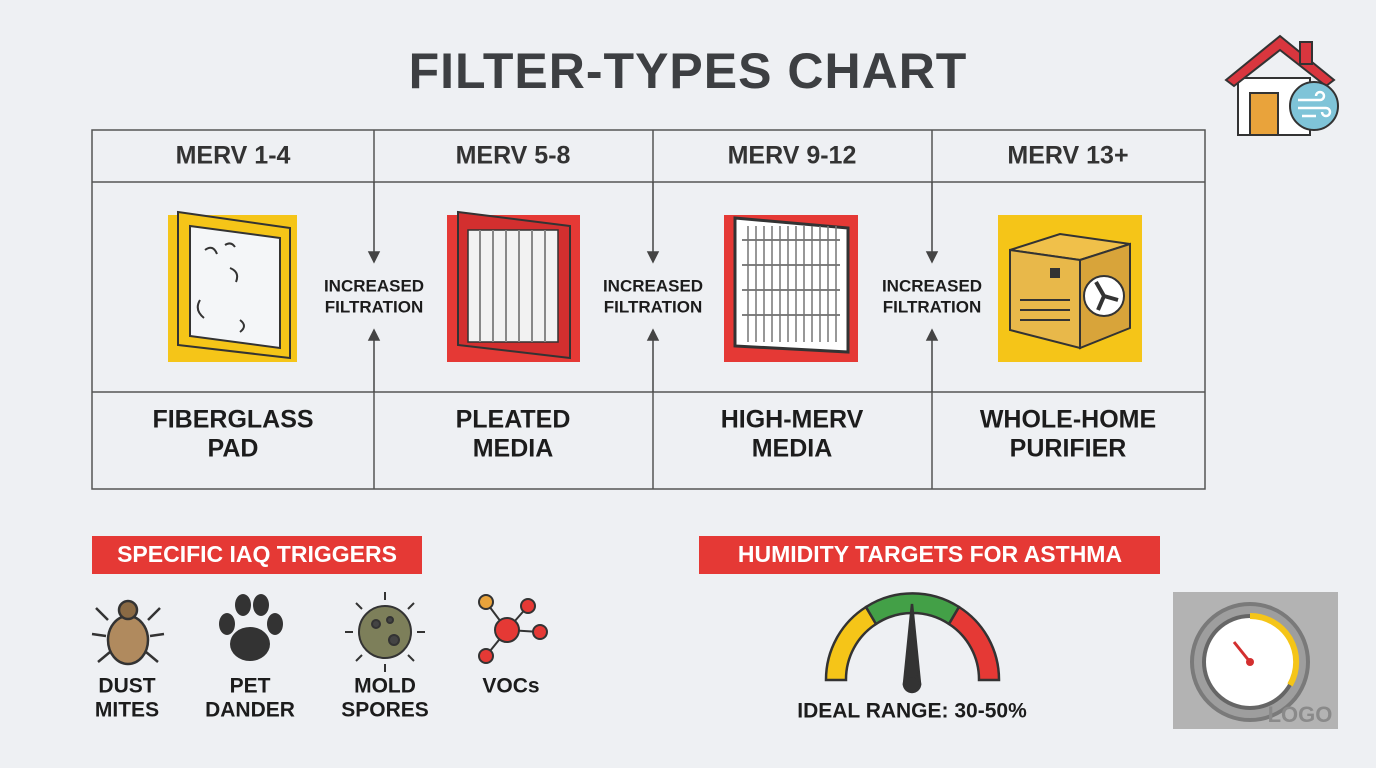  What do you see at coordinates (513, 286) in the screenshot?
I see `pleated-icon` at bounding box center [513, 286].